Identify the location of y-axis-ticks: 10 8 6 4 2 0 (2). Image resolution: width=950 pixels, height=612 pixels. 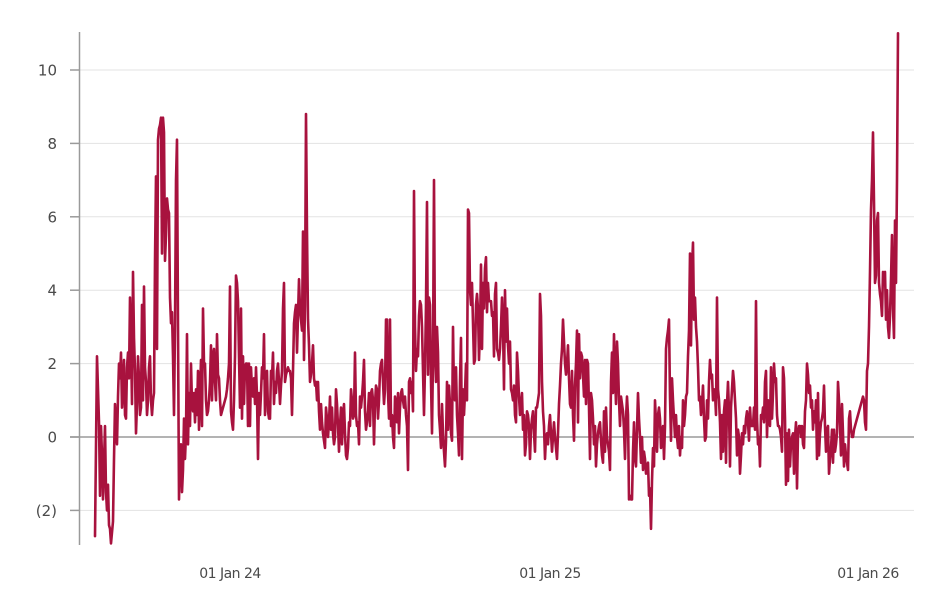
(58, 291).